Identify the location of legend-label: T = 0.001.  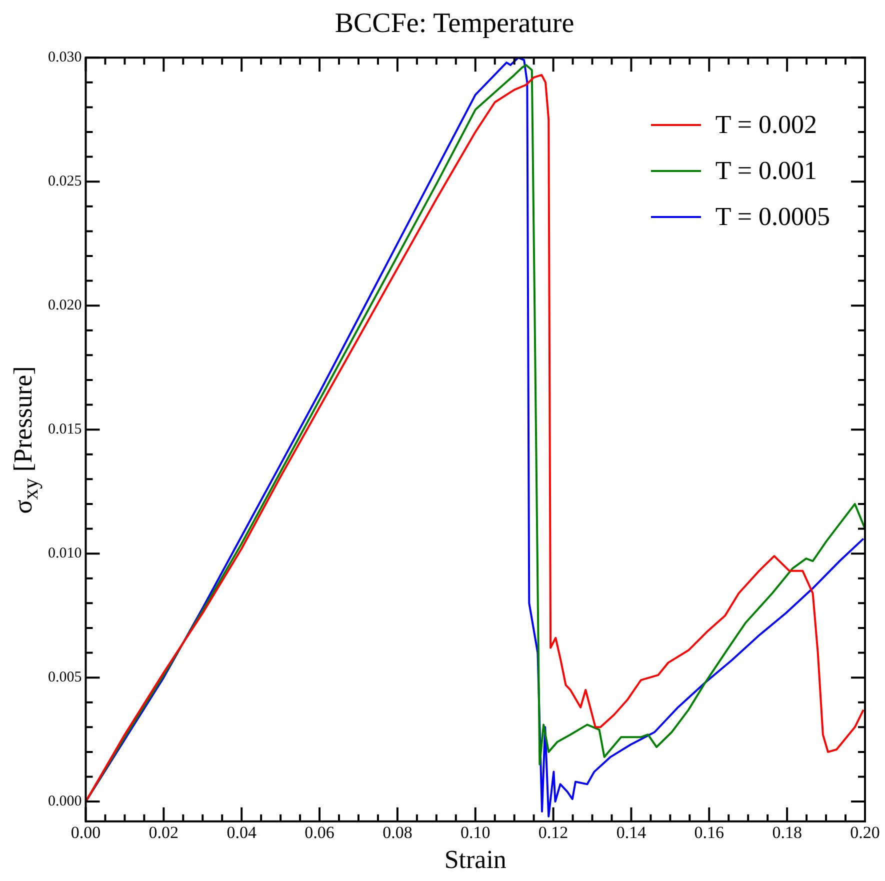
(766, 171).